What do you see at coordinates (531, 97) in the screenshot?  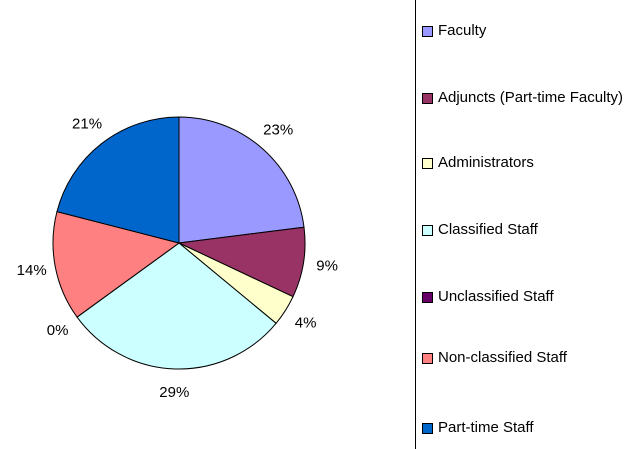 I see `legend-label: Adjuncts (Part-time Faculty)` at bounding box center [531, 97].